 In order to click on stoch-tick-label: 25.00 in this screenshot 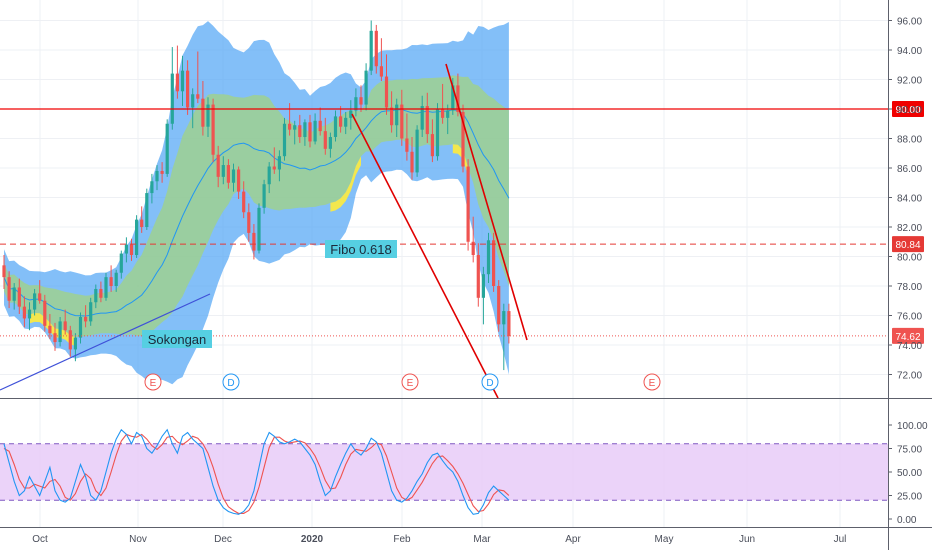, I will do `click(909, 497)`.